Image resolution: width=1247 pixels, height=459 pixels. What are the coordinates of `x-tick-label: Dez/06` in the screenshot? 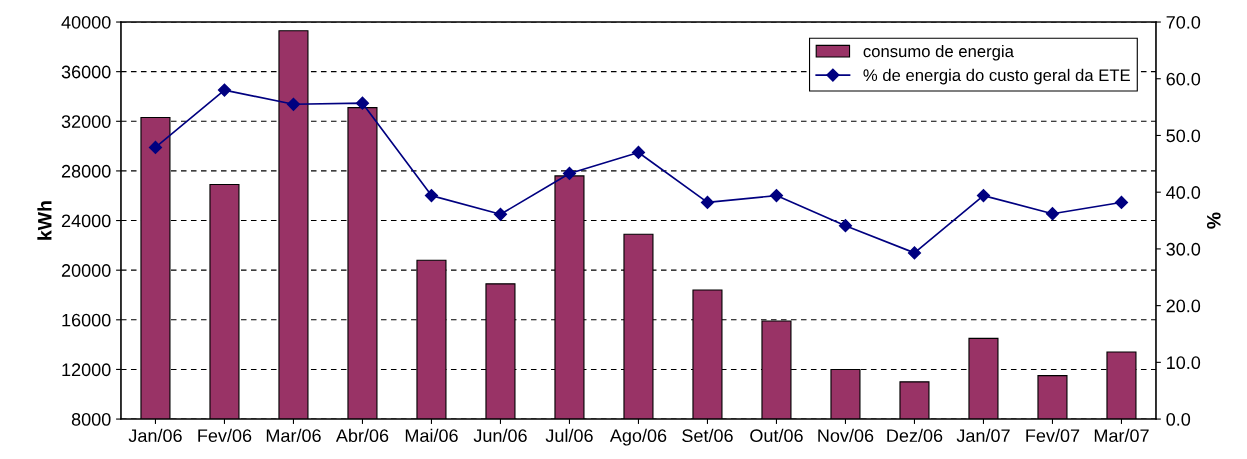 It's located at (915, 435).